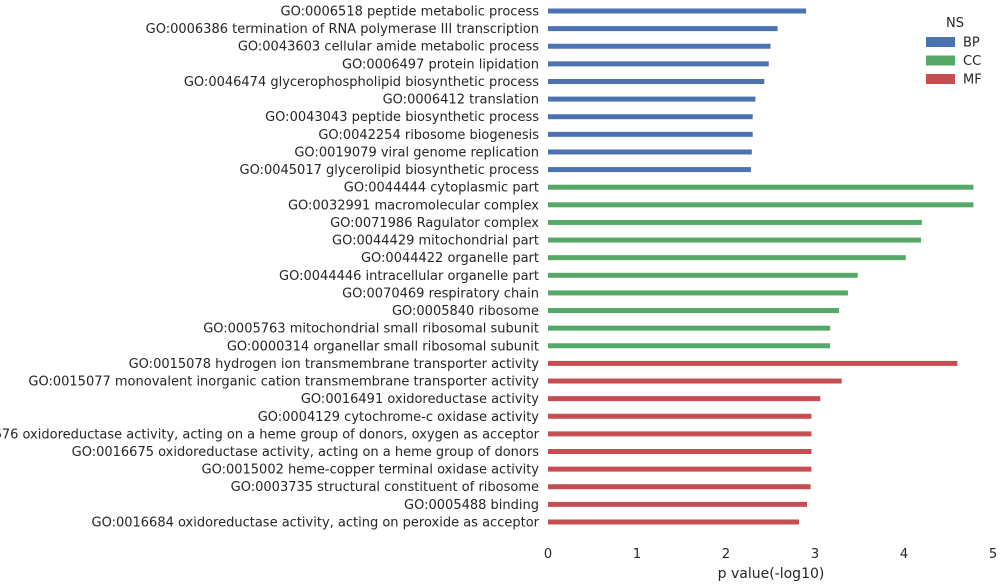 The image size is (1005, 587). What do you see at coordinates (409, 276) in the screenshot?
I see `category-label-15: GO:0044446 intracellular organelle part` at bounding box center [409, 276].